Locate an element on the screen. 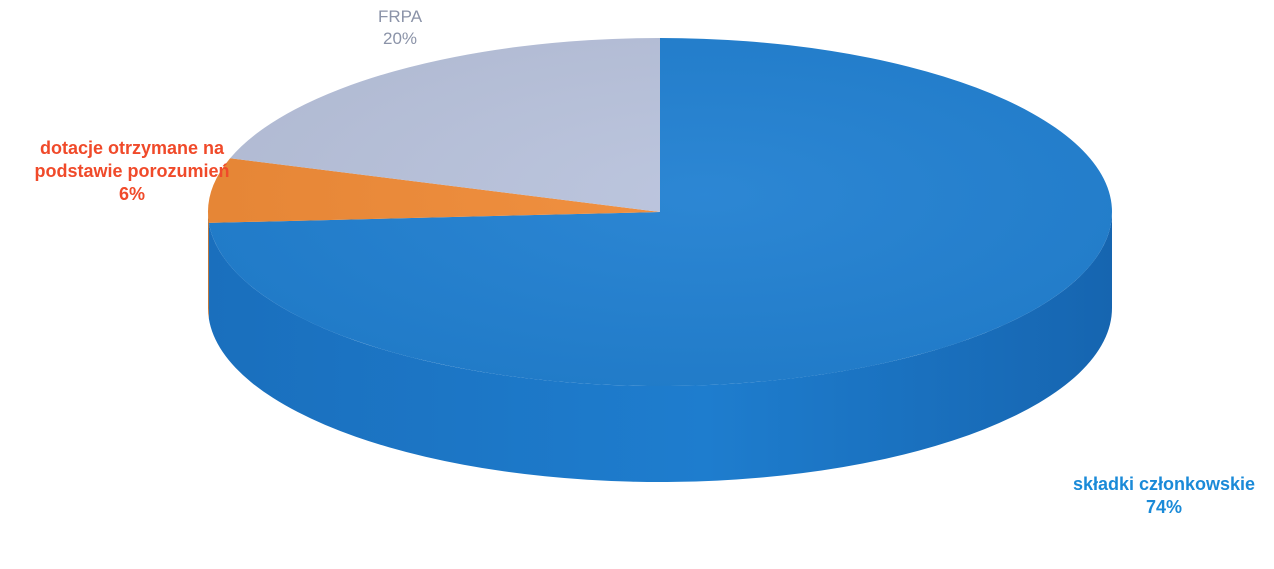 The image size is (1274, 569). slice-name-label: podstawie porozumień is located at coordinates (131, 171).